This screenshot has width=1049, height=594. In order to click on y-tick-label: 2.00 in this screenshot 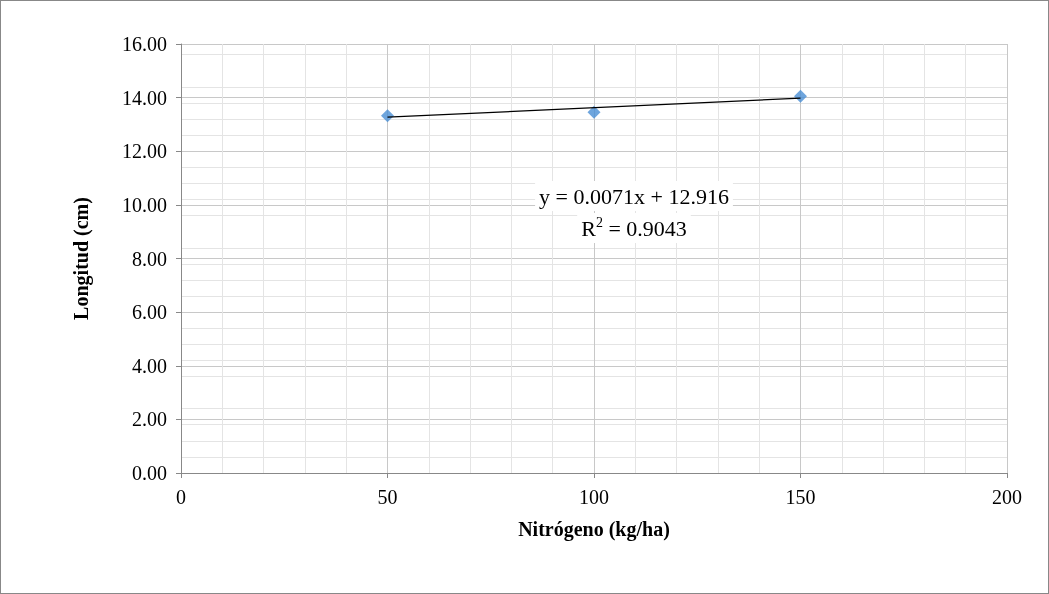, I will do `click(149, 419)`.